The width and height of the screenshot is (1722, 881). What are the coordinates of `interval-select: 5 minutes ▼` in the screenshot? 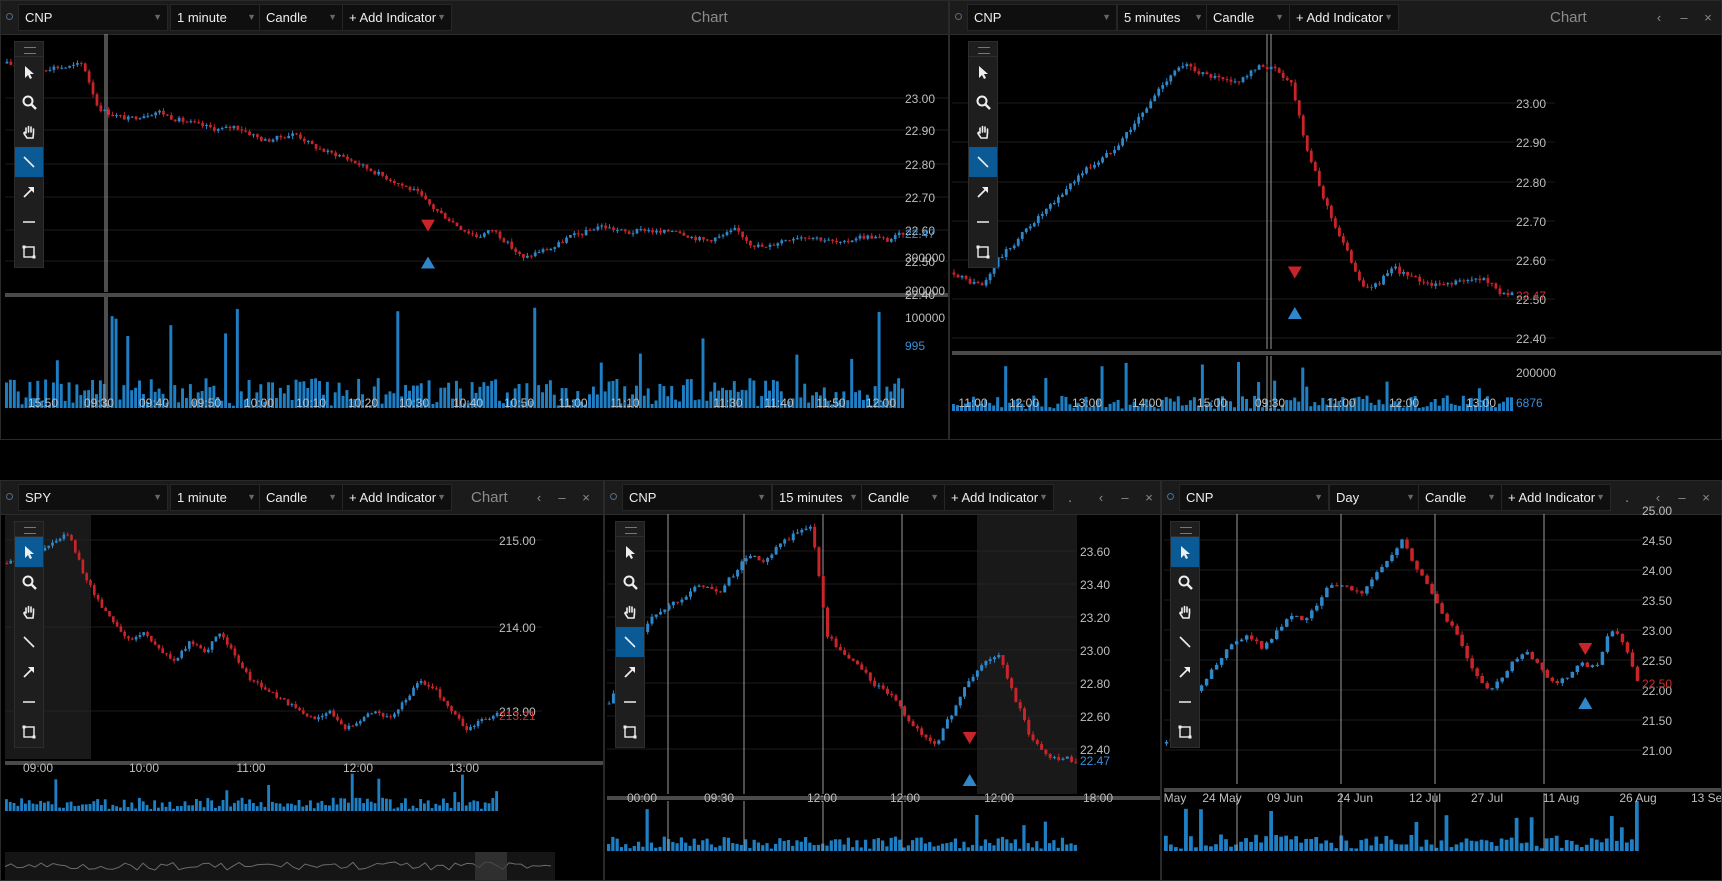 It's located at (1163, 17).